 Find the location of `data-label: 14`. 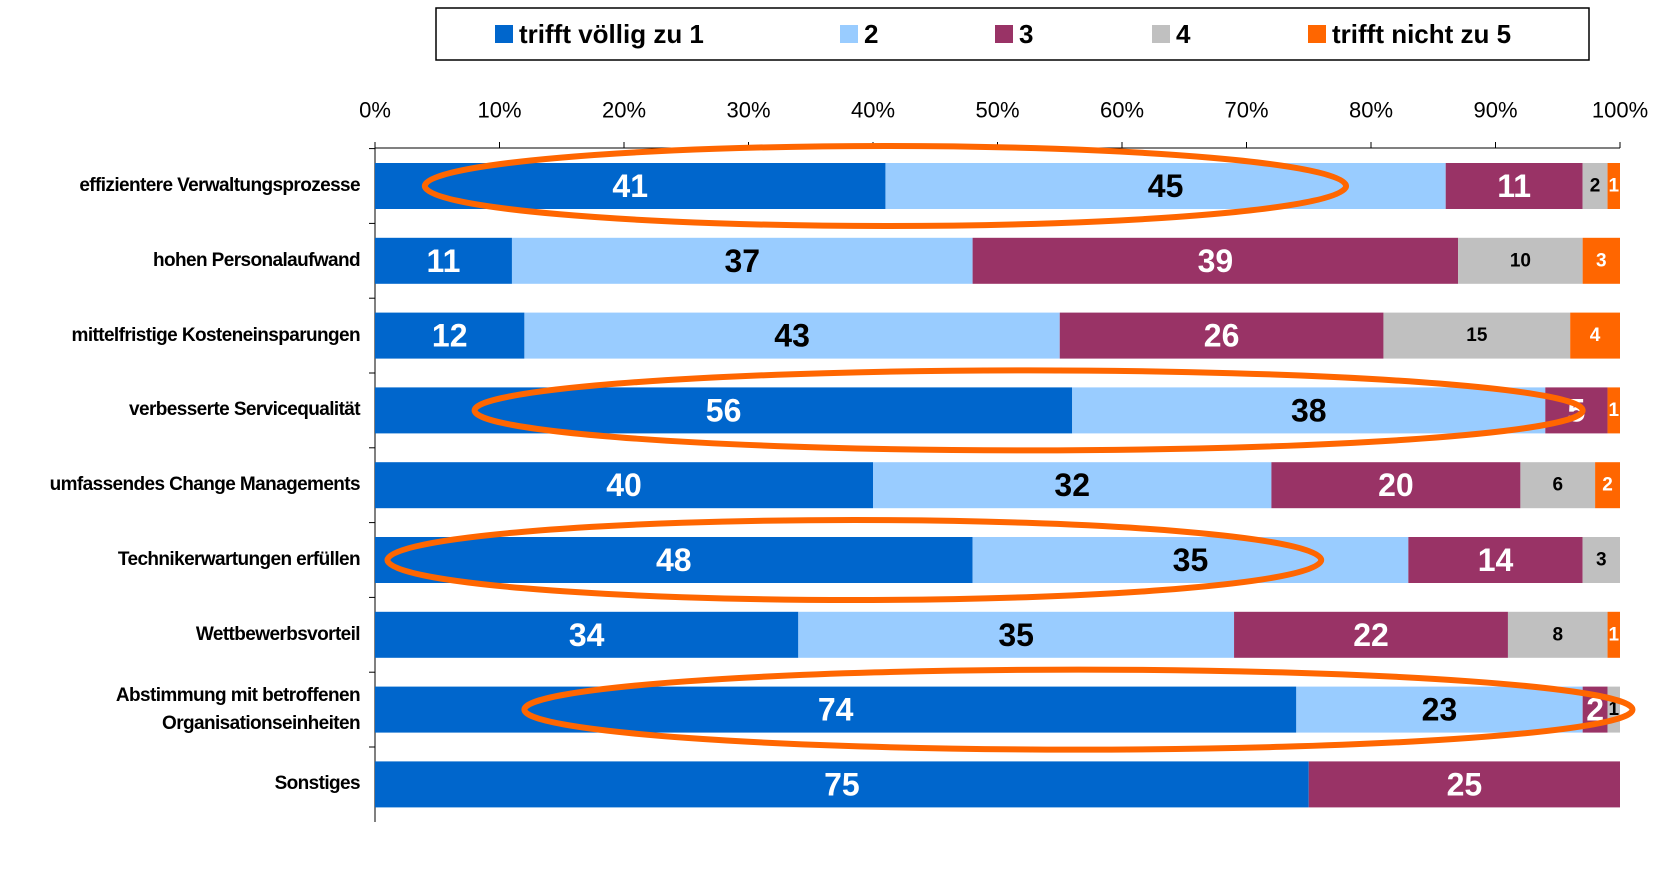

data-label: 14 is located at coordinates (1496, 560).